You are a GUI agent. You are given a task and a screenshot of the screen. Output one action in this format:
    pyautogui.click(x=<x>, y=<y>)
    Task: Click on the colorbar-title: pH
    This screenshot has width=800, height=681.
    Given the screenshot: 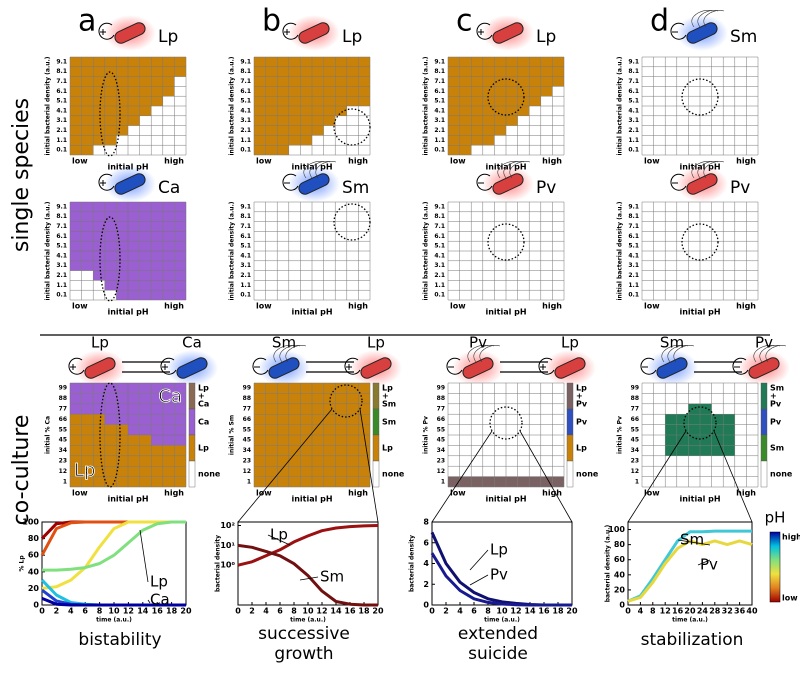 What is the action you would take?
    pyautogui.click(x=775, y=518)
    